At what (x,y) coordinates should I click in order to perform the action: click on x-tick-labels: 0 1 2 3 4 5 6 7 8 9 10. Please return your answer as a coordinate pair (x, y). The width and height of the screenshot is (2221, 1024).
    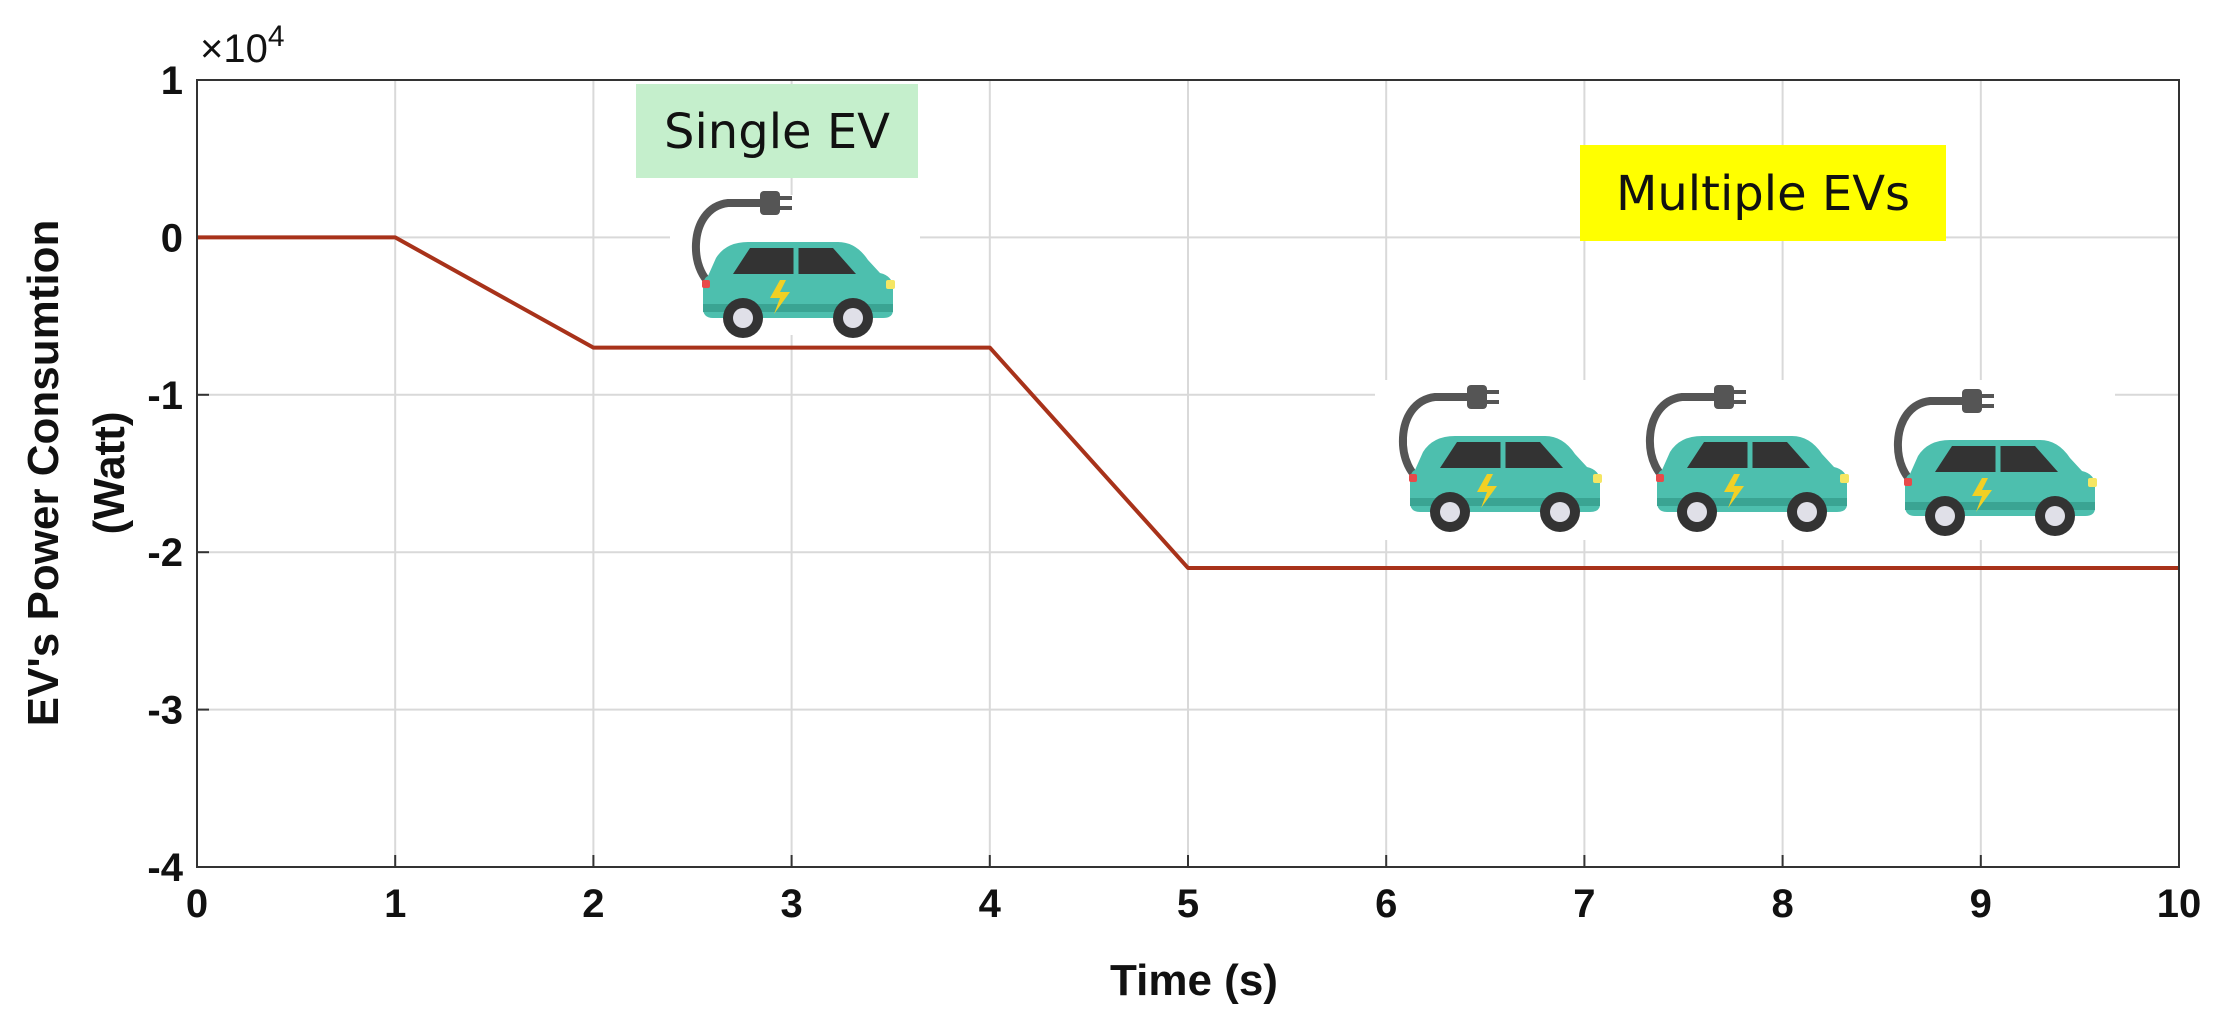
    Looking at the image, I should click on (1193, 904).